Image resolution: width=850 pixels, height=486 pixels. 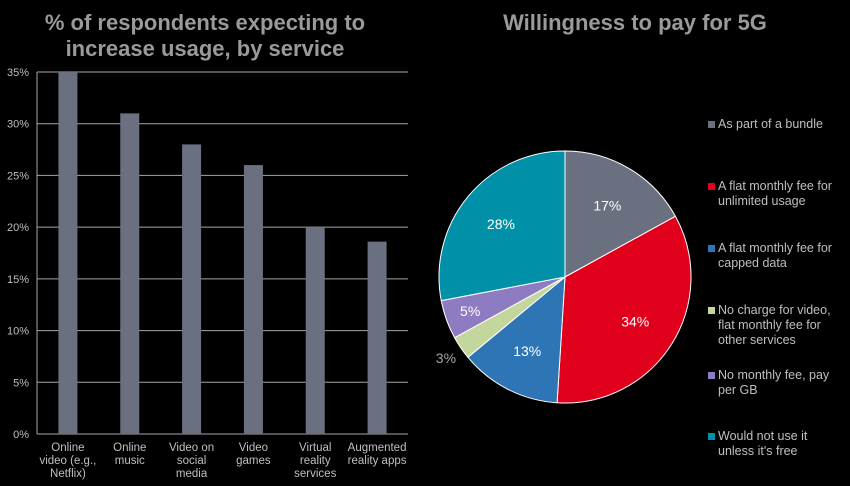 What do you see at coordinates (775, 193) in the screenshot?
I see `legend-label: A flat monthly fee for unlimited usage` at bounding box center [775, 193].